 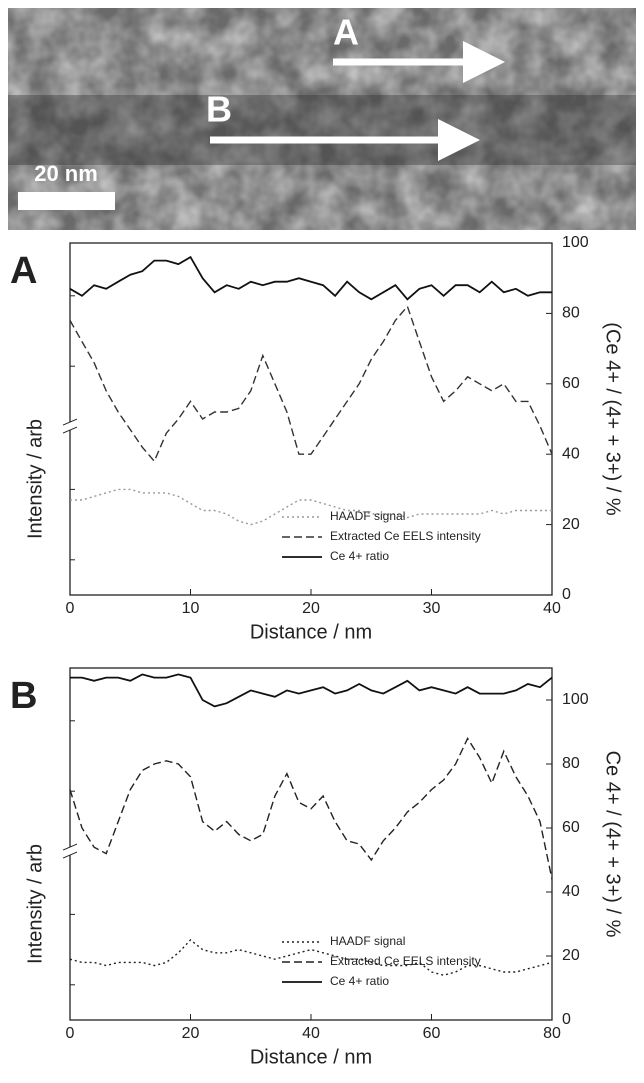 What do you see at coordinates (23, 271) in the screenshot?
I see `panel-label: A` at bounding box center [23, 271].